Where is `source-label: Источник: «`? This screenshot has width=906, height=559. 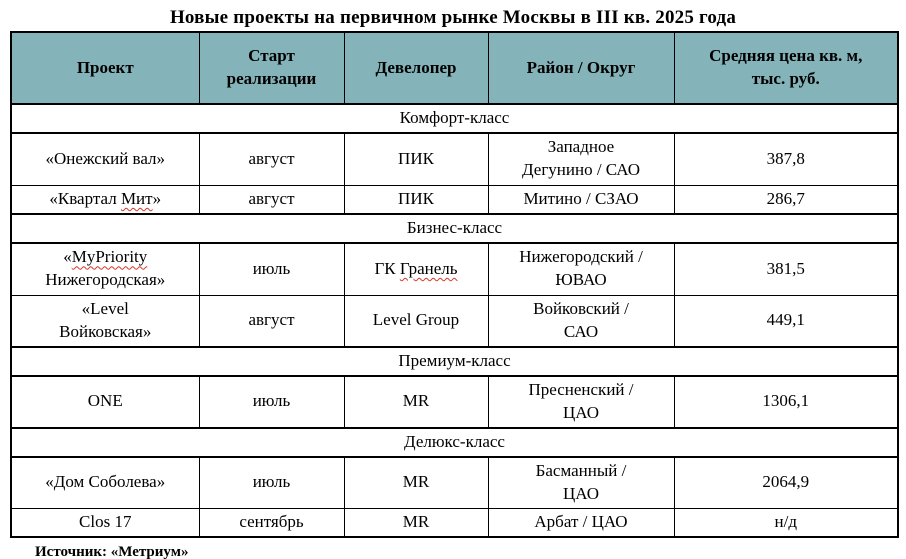 source-label: Источник: « is located at coordinates (77, 551).